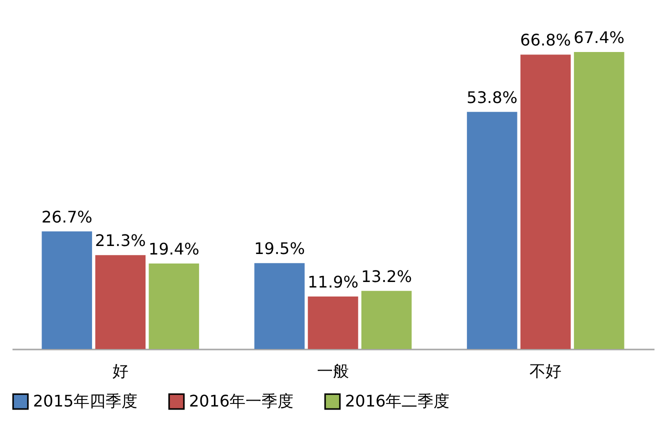 This screenshot has height=422, width=666. What do you see at coordinates (120, 240) in the screenshot?
I see `data-label: 21.3%` at bounding box center [120, 240].